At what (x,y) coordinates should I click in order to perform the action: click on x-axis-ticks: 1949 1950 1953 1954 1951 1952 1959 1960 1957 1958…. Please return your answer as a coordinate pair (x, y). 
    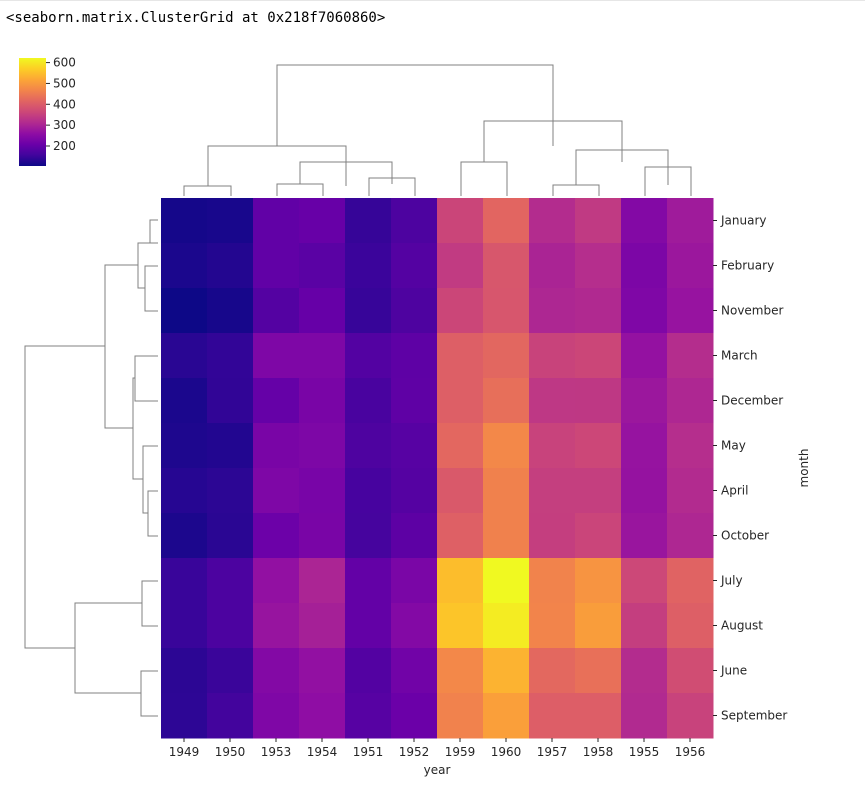
    Looking at the image, I should click on (437, 748).